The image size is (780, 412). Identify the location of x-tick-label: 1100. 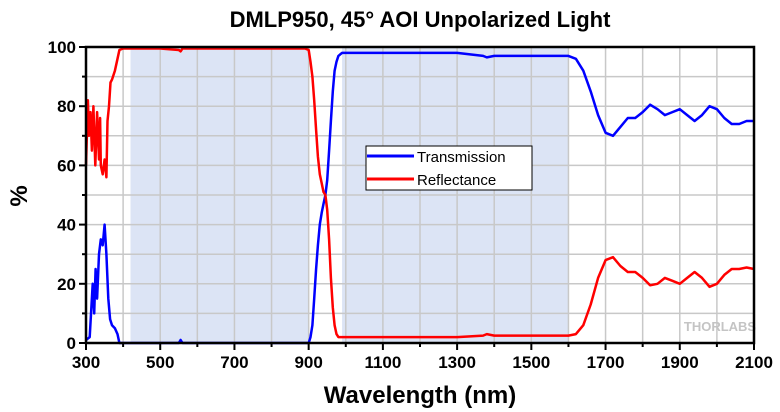
(382, 362).